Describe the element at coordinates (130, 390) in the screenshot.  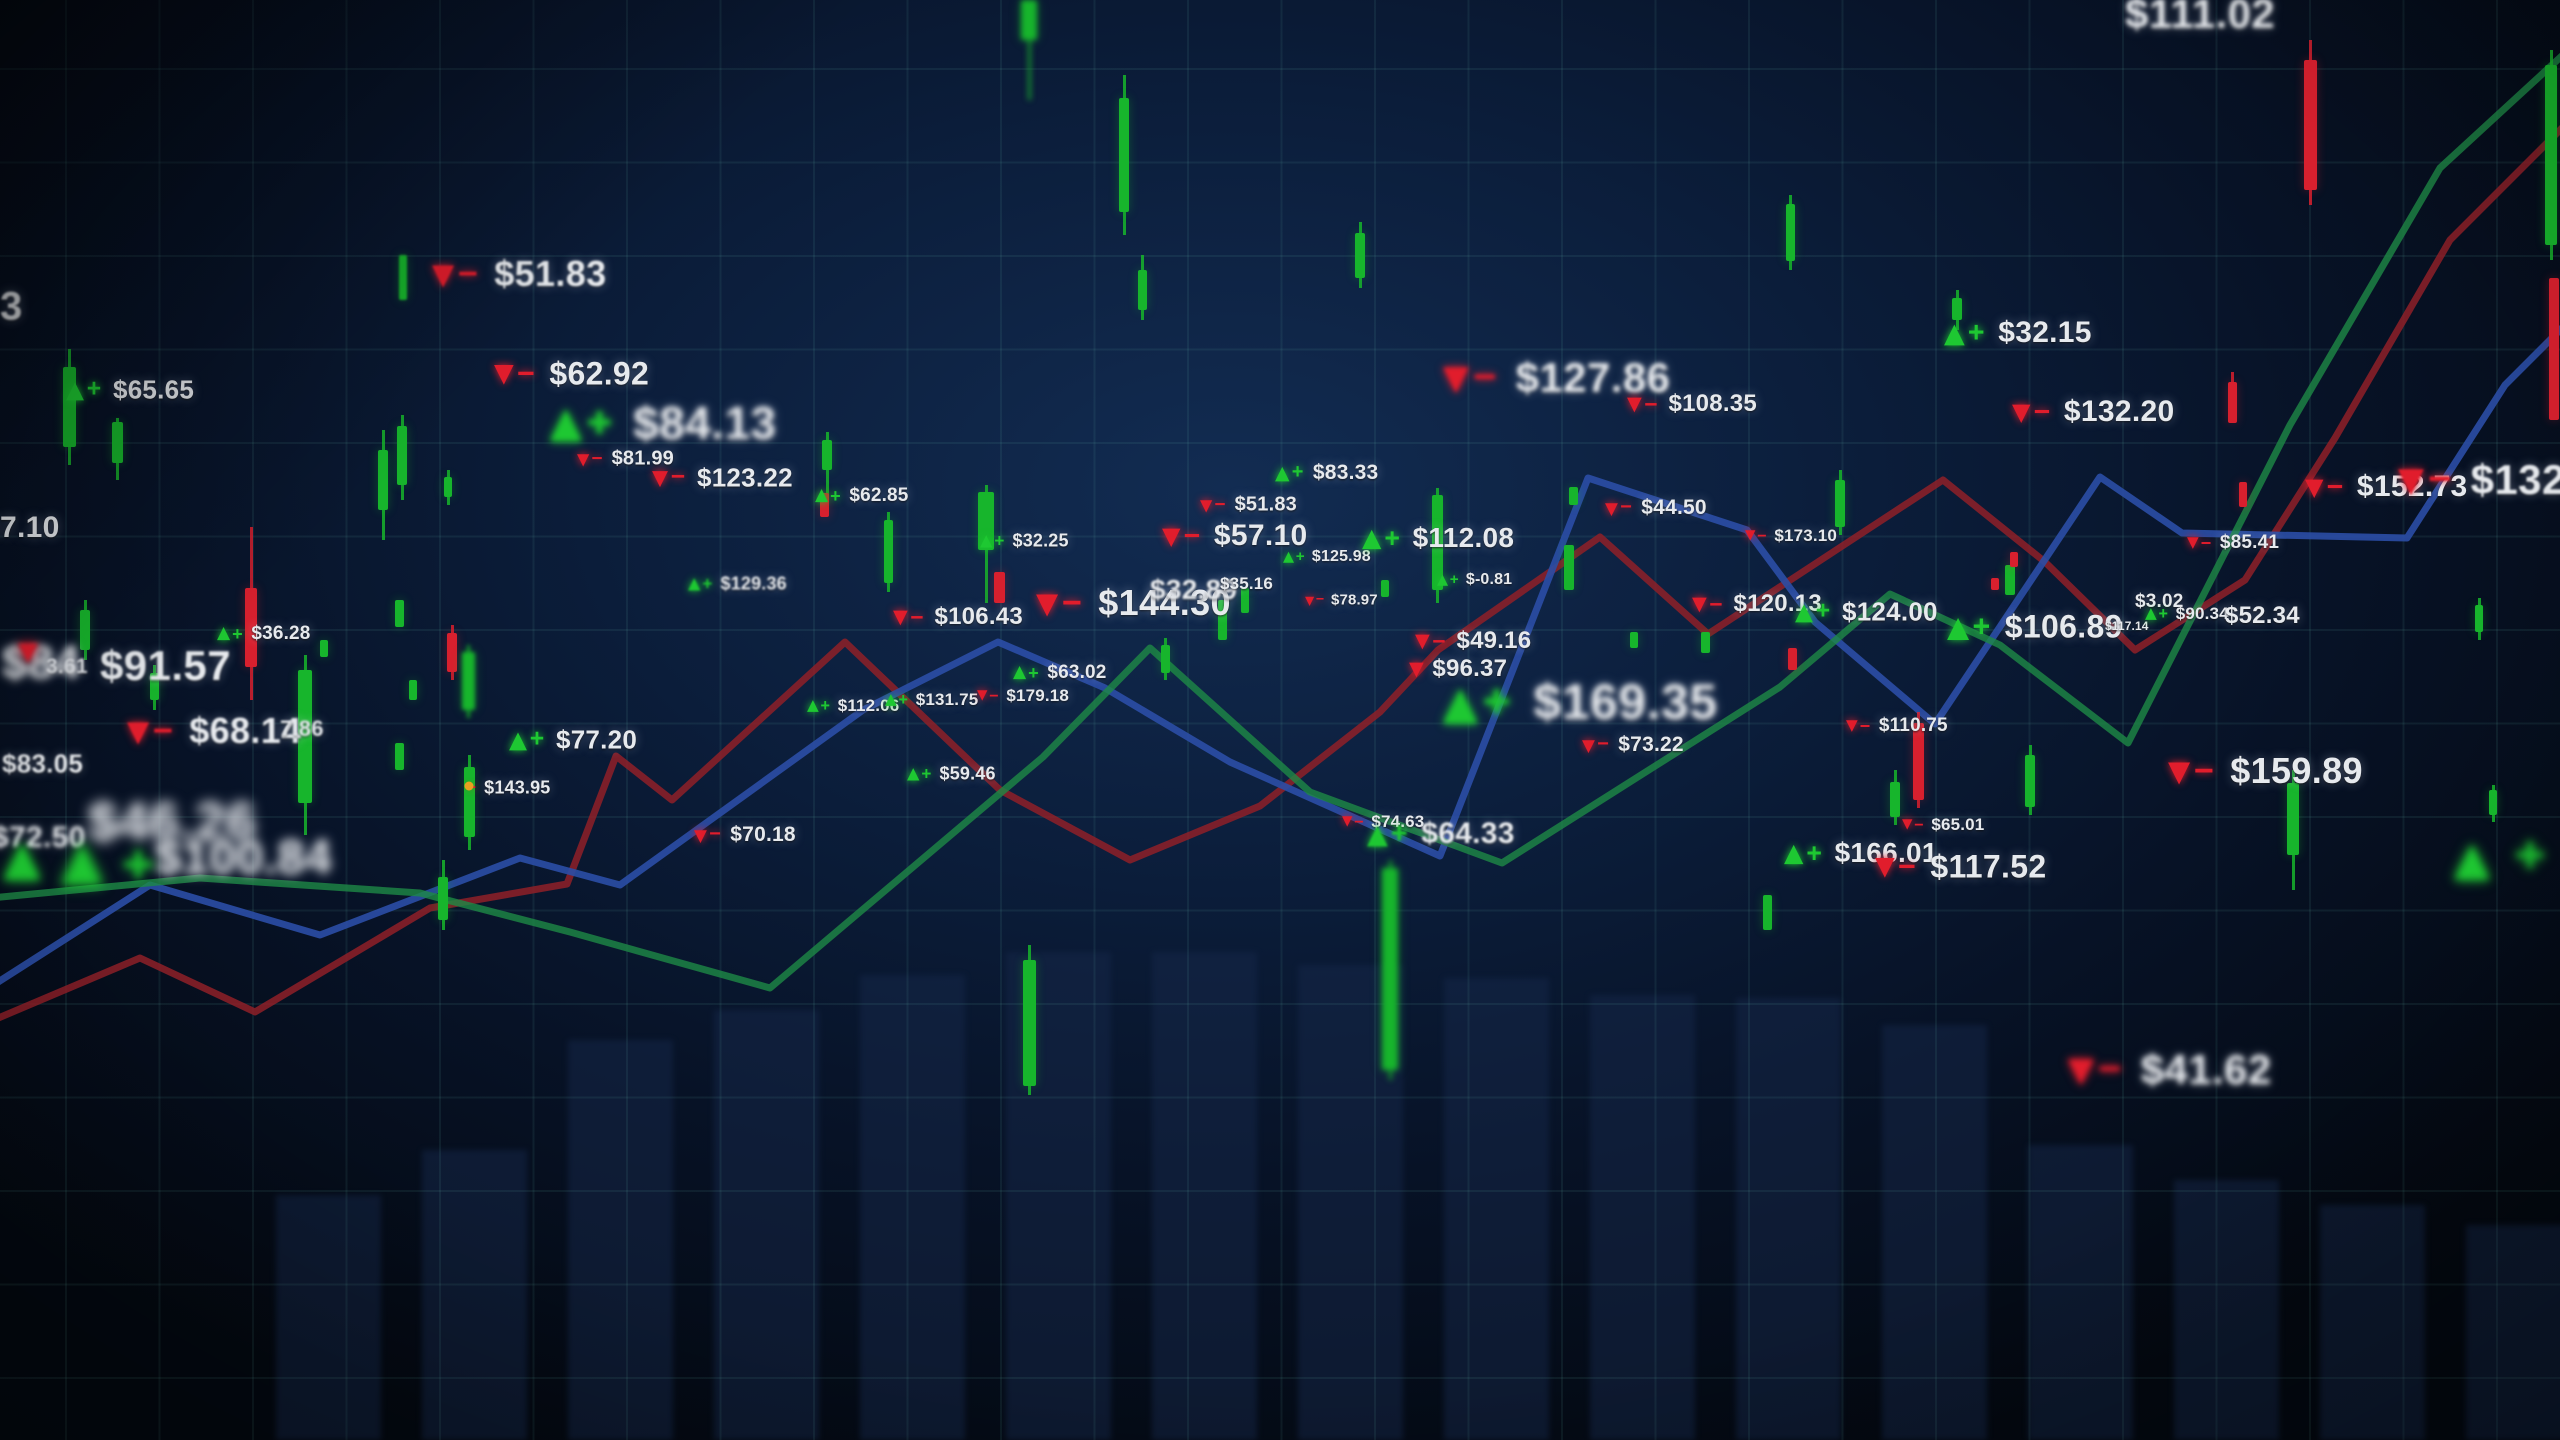
I see `price-label: ▲ + $65.65` at that location.